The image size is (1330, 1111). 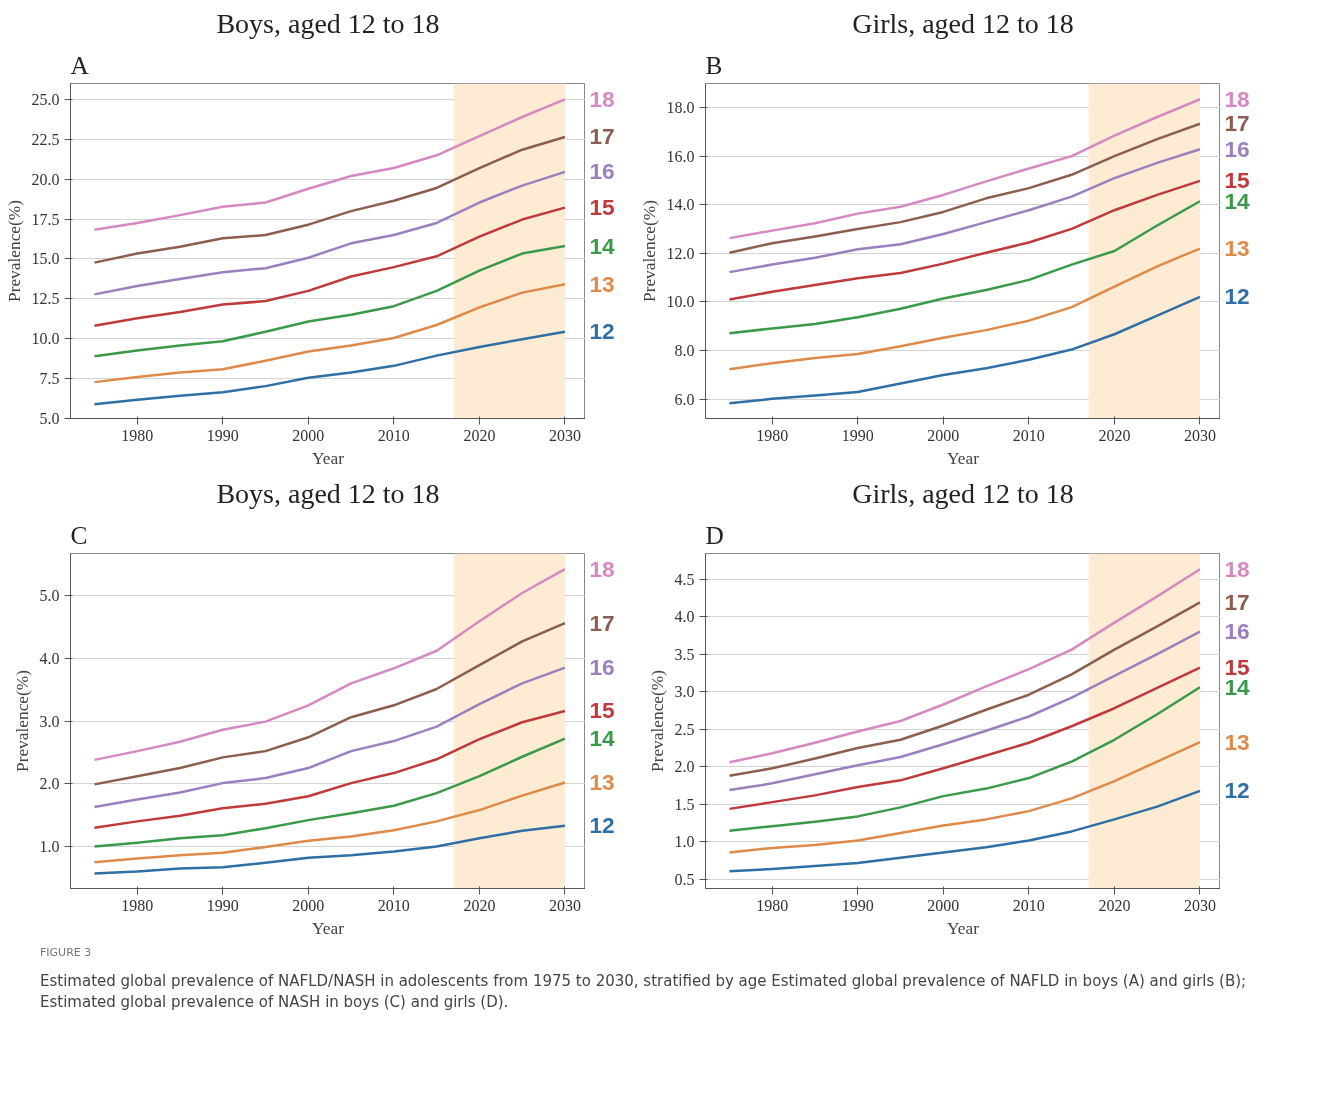 I want to click on y-tick-label: 8.0, so click(x=684, y=351).